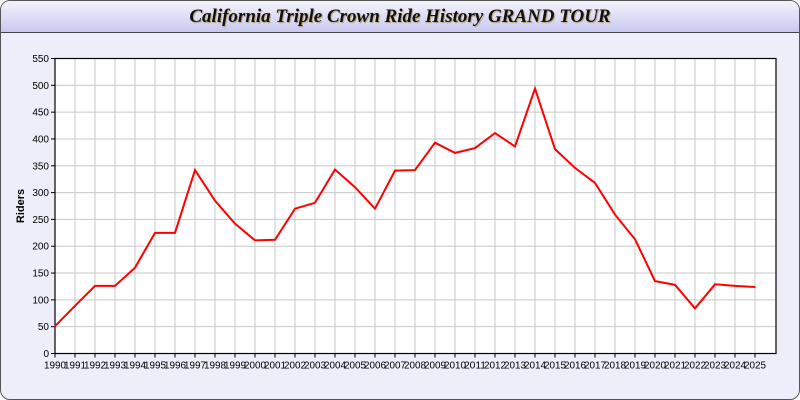 This screenshot has height=400, width=800. I want to click on x-tick-label: 2001, so click(275, 366).